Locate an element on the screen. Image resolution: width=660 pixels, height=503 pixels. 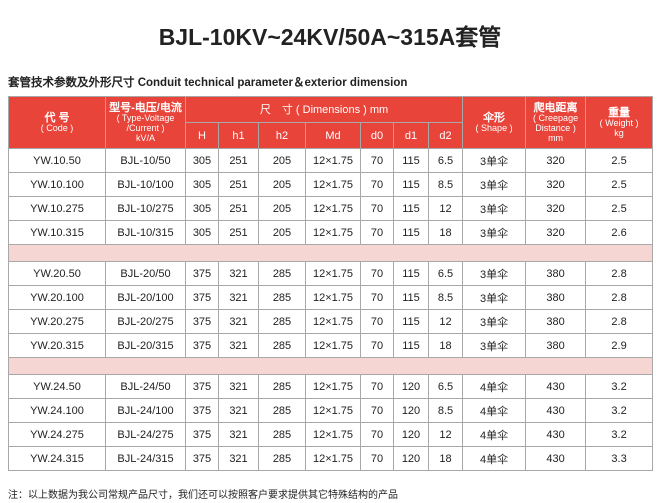
header-line: /Current ) is located at coordinates (145, 127).